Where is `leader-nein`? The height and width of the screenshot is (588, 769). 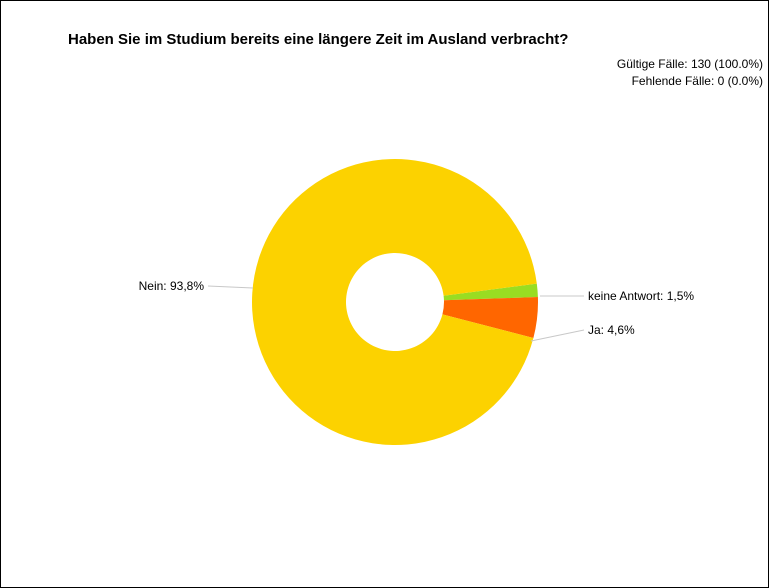 leader-nein is located at coordinates (230, 287).